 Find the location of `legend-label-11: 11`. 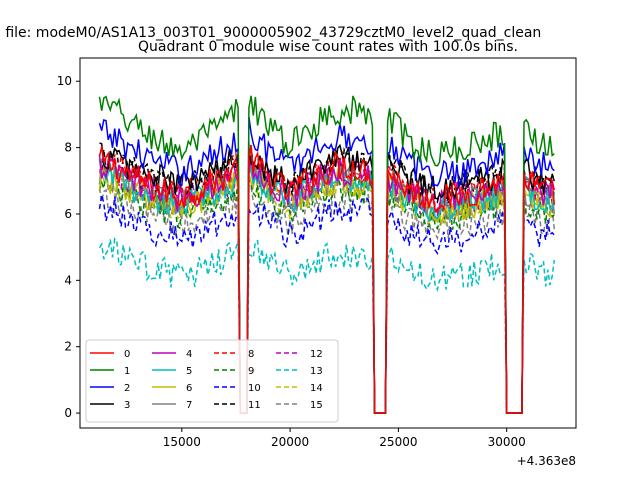

legend-label-11: 11 is located at coordinates (254, 405).